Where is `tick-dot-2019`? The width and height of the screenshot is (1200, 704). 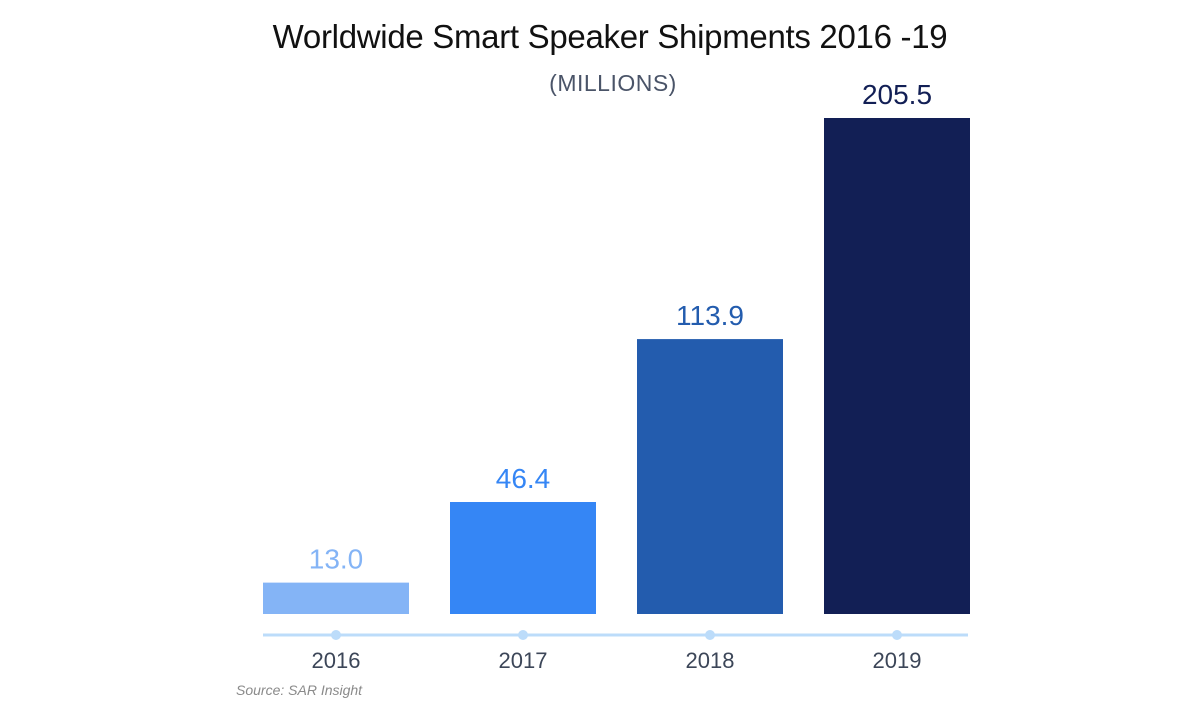
tick-dot-2019 is located at coordinates (897, 635).